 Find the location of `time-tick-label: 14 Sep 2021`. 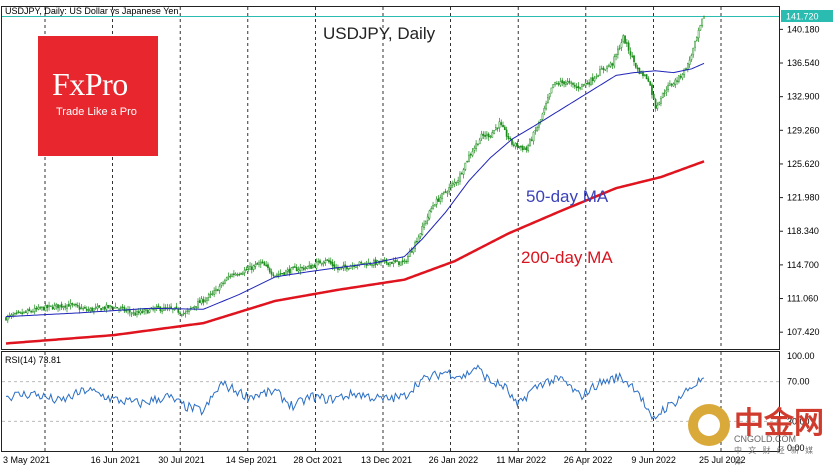

time-tick-label: 14 Sep 2021 is located at coordinates (251, 460).